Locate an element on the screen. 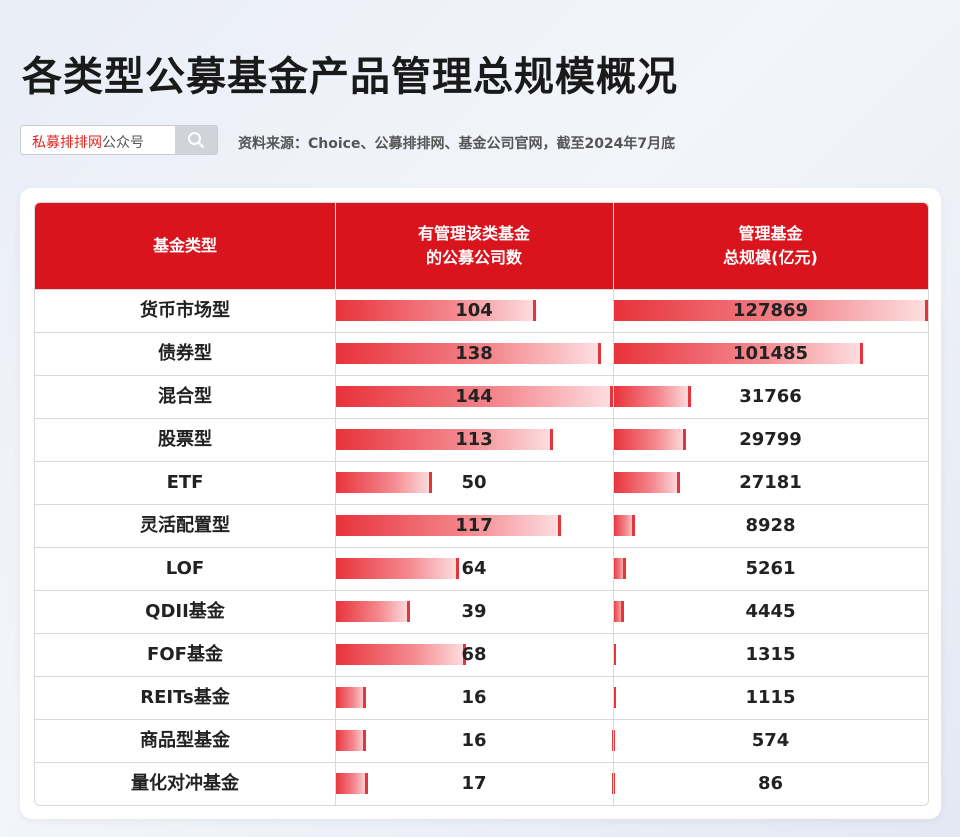  table-row: 货币市场型 104 127869 is located at coordinates (481, 310).